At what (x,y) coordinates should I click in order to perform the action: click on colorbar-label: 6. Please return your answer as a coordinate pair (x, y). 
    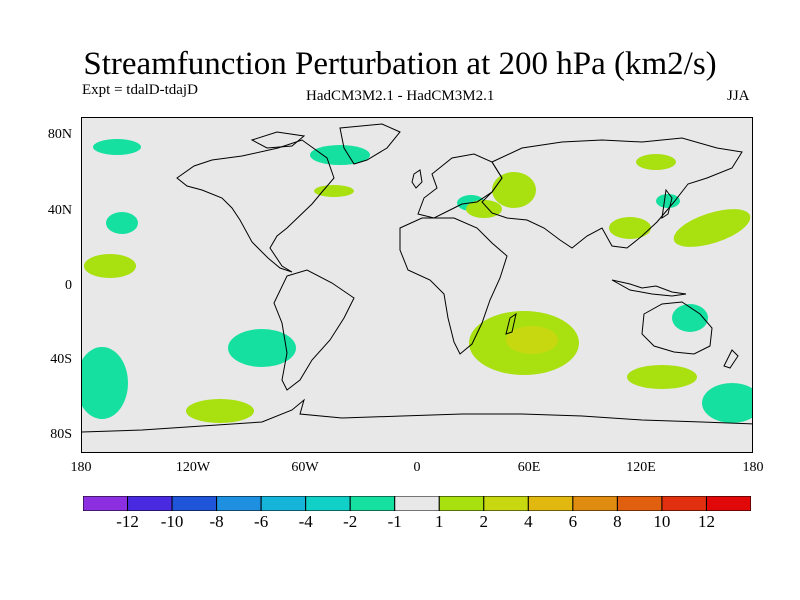
    Looking at the image, I should click on (573, 521).